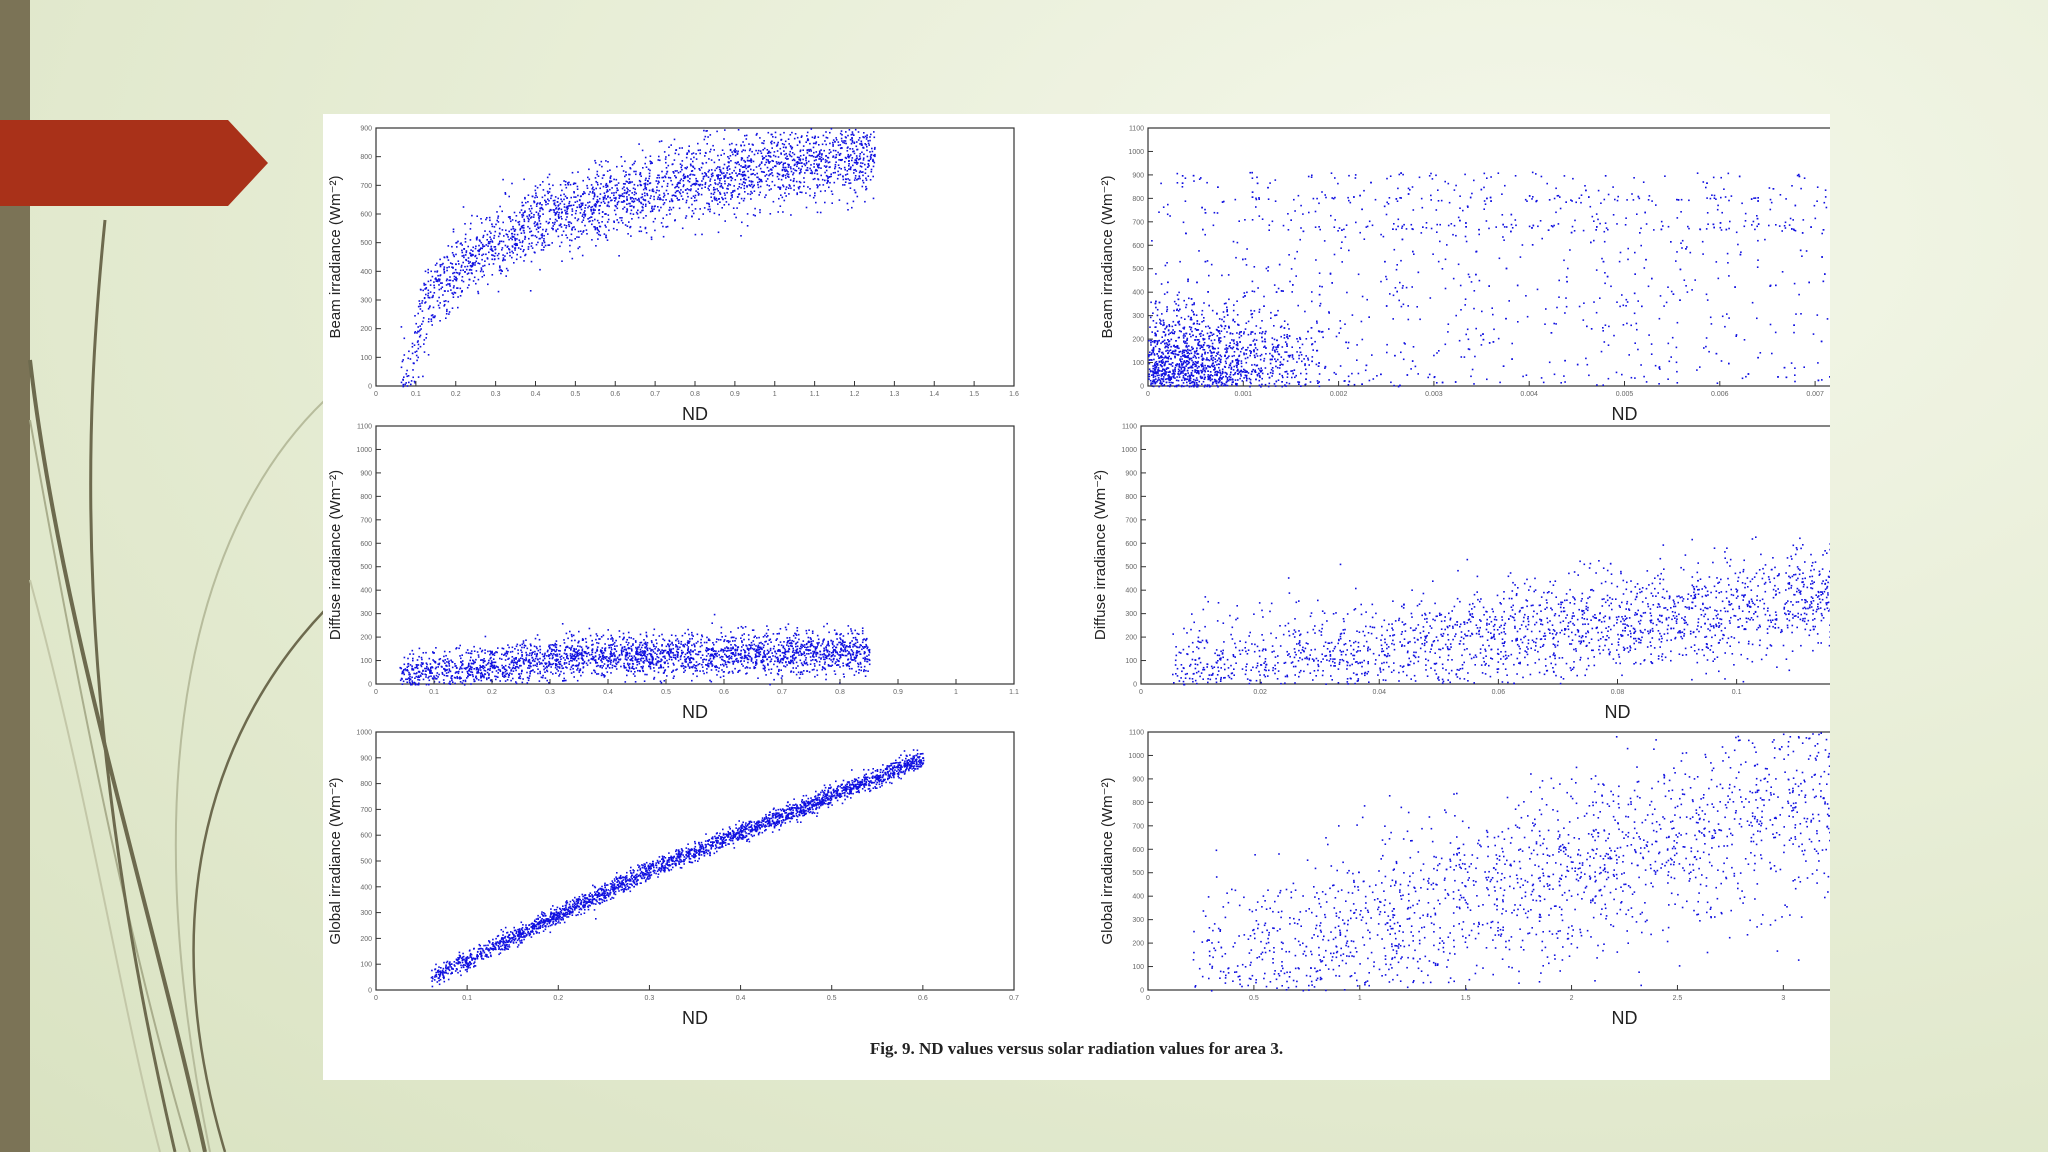  Describe the element at coordinates (1489, 279) in the screenshot. I see `scatter-points` at that location.